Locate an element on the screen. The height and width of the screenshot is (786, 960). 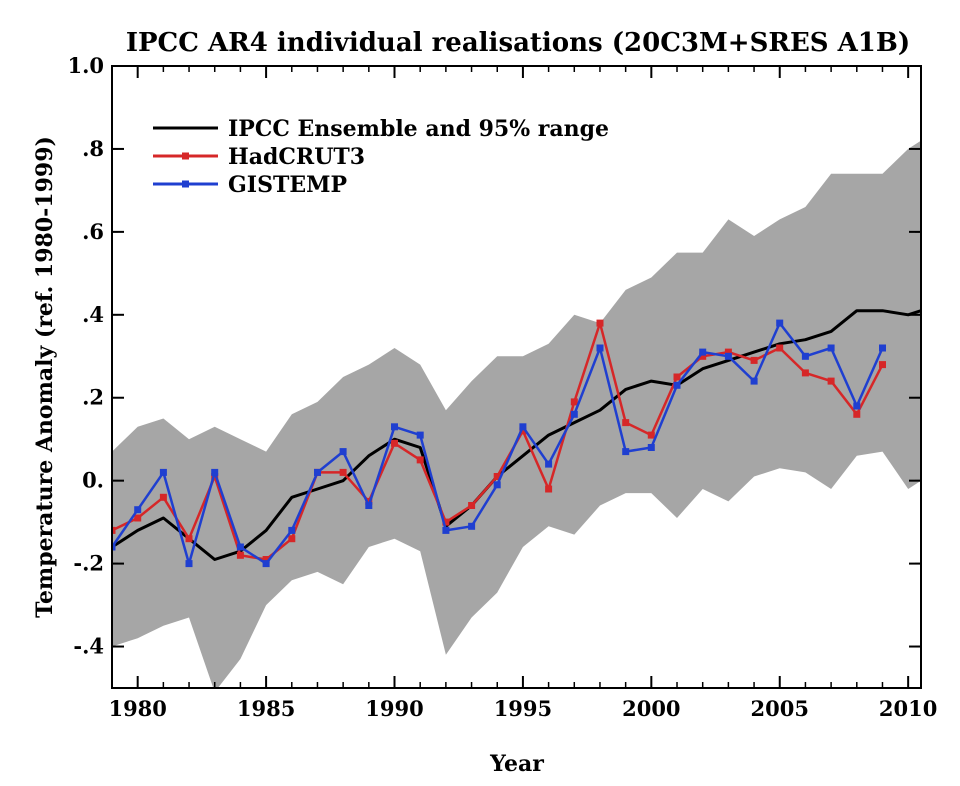
y-tick-label: .8 is located at coordinates (93, 148).